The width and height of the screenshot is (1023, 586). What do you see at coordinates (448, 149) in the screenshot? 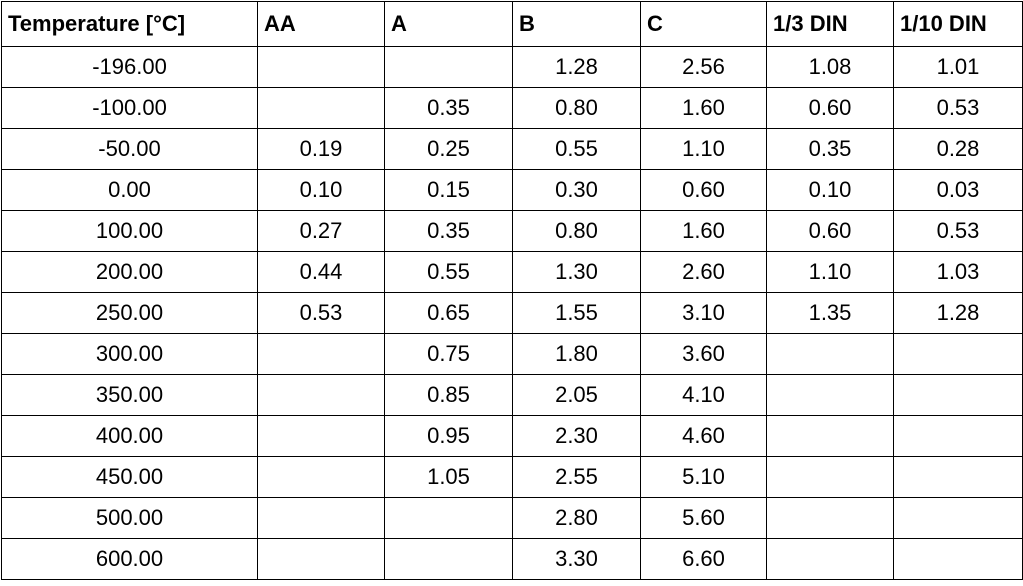
I see `table-cell: 0.25` at bounding box center [448, 149].